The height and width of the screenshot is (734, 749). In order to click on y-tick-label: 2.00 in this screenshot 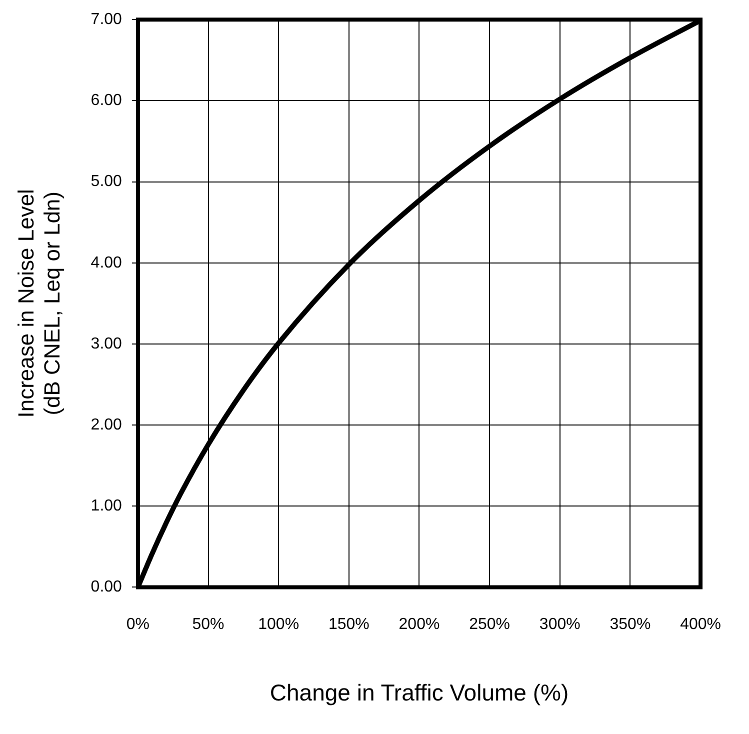, I will do `click(106, 425)`.